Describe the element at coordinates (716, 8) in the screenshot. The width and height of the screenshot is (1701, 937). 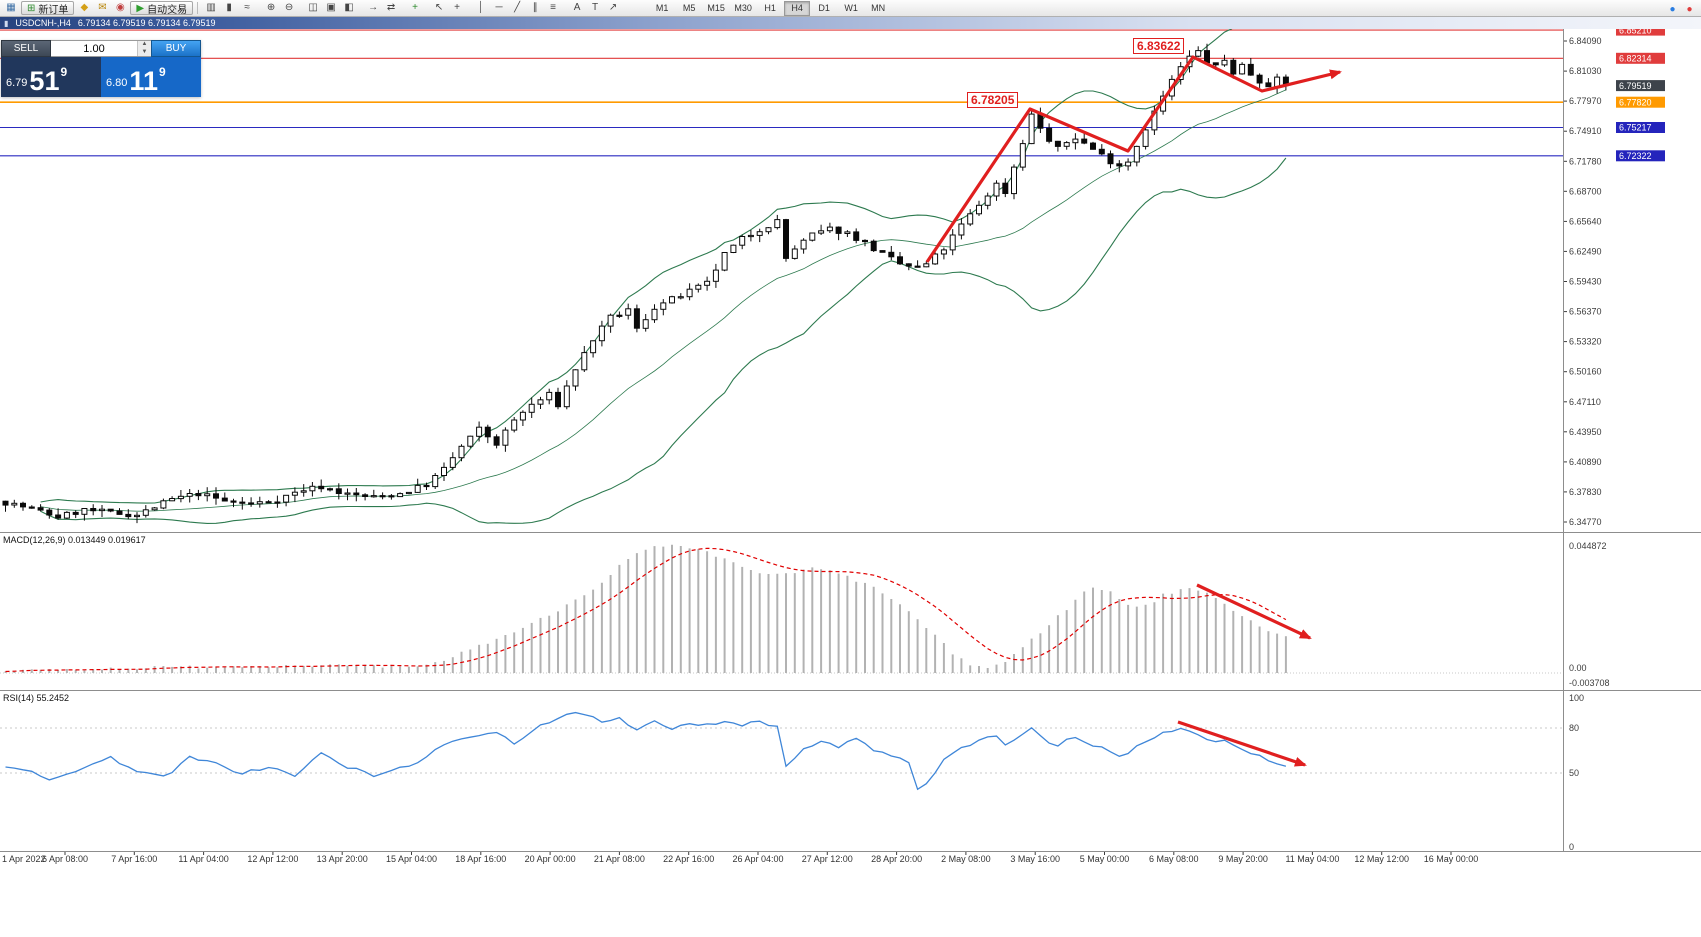
I see `timeframe-m15: M15` at that location.